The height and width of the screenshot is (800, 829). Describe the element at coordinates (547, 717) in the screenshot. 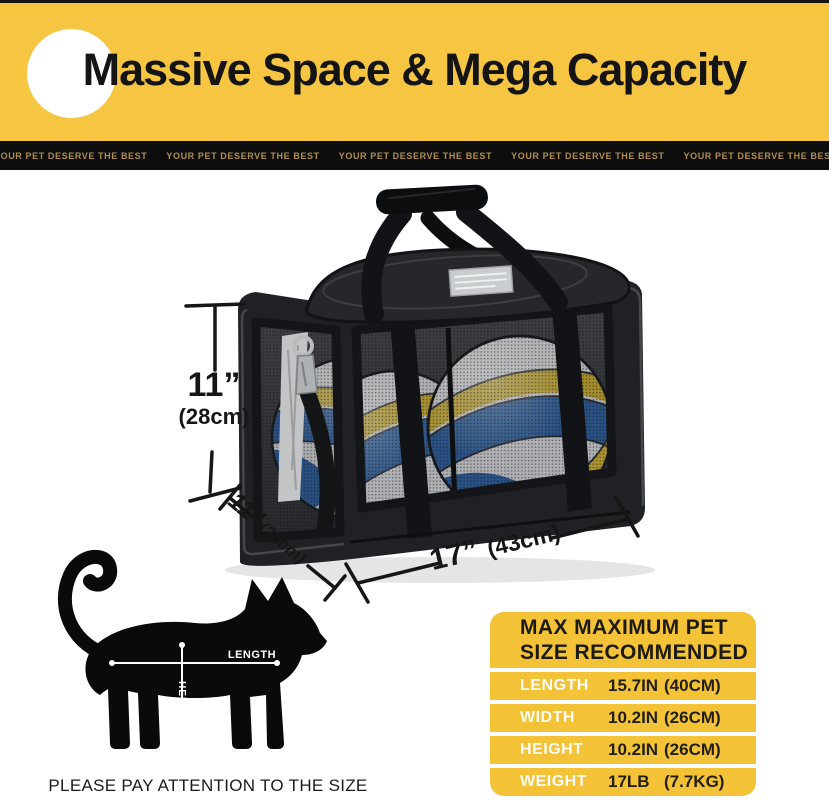

I see `row-label: WIDTH` at that location.